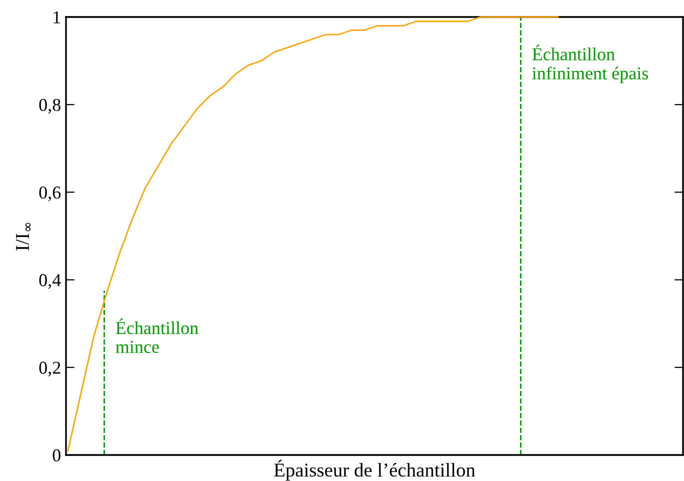 The image size is (684, 481). I want to click on y-tick-label: 0,6, so click(50, 194).